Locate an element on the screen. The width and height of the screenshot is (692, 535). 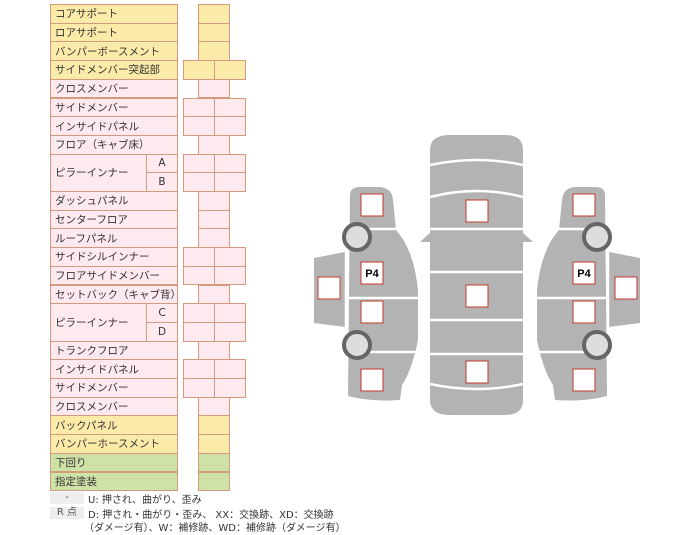
row-label: サイドメンバー突起部 is located at coordinates (114, 70).